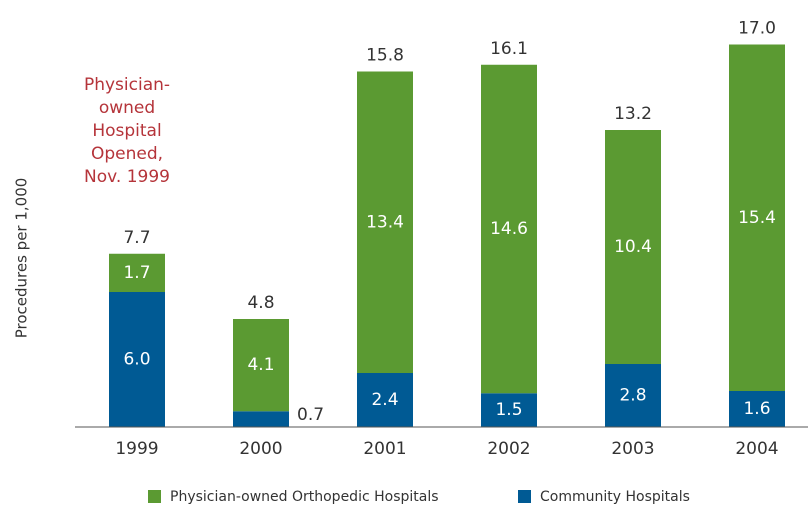  Describe the element at coordinates (615, 497) in the screenshot. I see `legend-label: Community Hospitals` at that location.